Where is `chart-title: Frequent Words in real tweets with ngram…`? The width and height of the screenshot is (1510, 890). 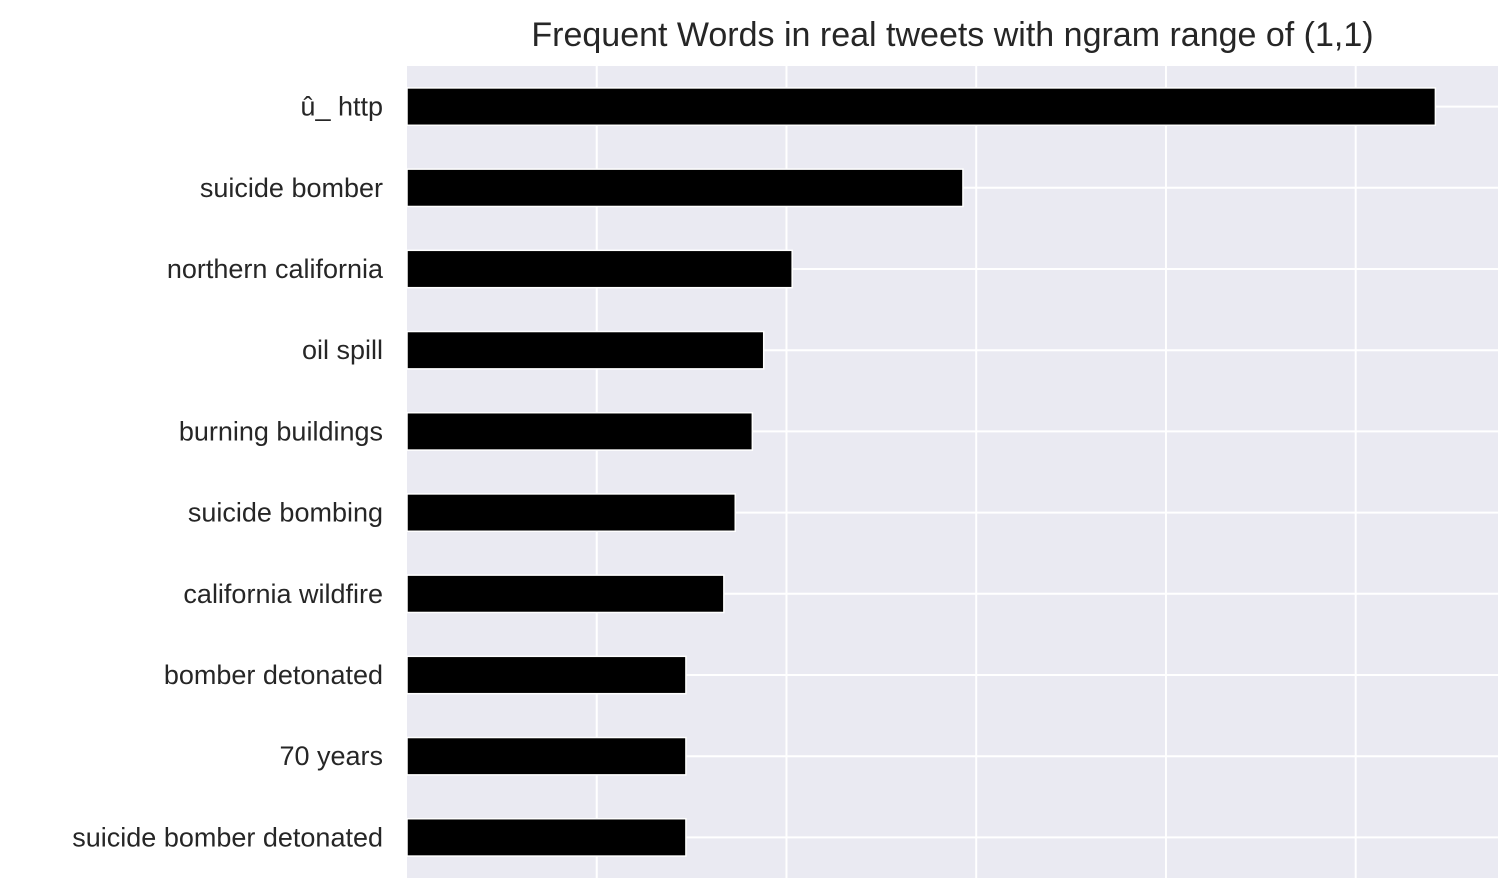 chart-title: Frequent Words in real tweets with ngram… is located at coordinates (952, 35).